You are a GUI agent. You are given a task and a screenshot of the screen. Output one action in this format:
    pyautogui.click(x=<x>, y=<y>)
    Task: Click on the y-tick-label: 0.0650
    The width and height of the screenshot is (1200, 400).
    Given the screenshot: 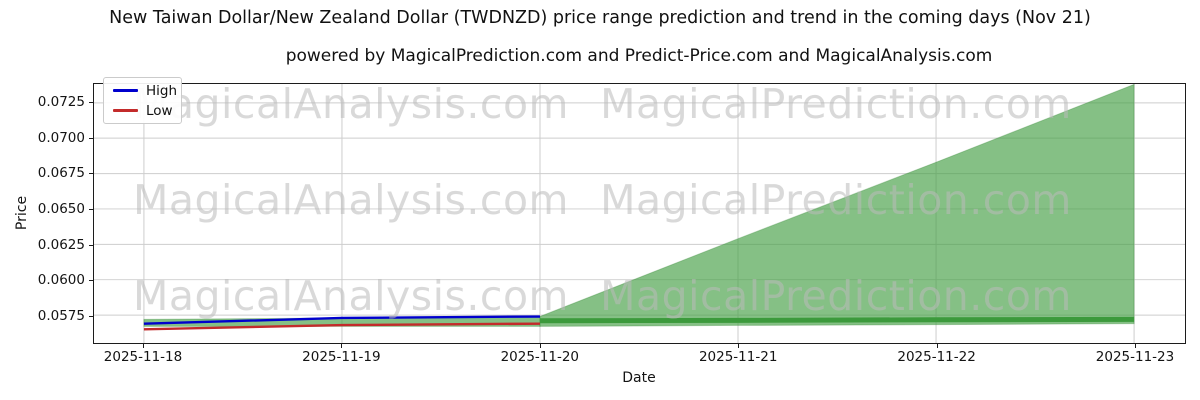 What is the action you would take?
    pyautogui.click(x=61, y=208)
    